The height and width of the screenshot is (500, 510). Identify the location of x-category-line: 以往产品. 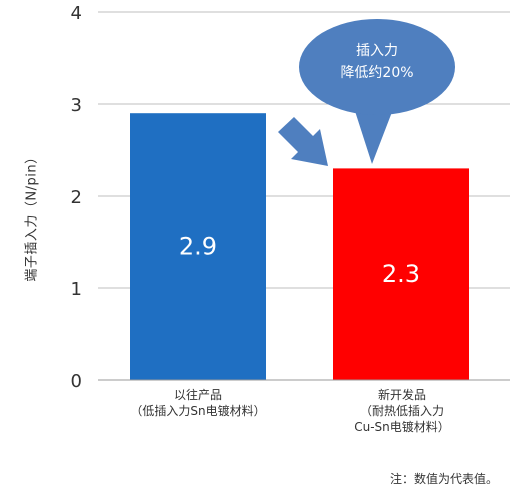
(197, 395).